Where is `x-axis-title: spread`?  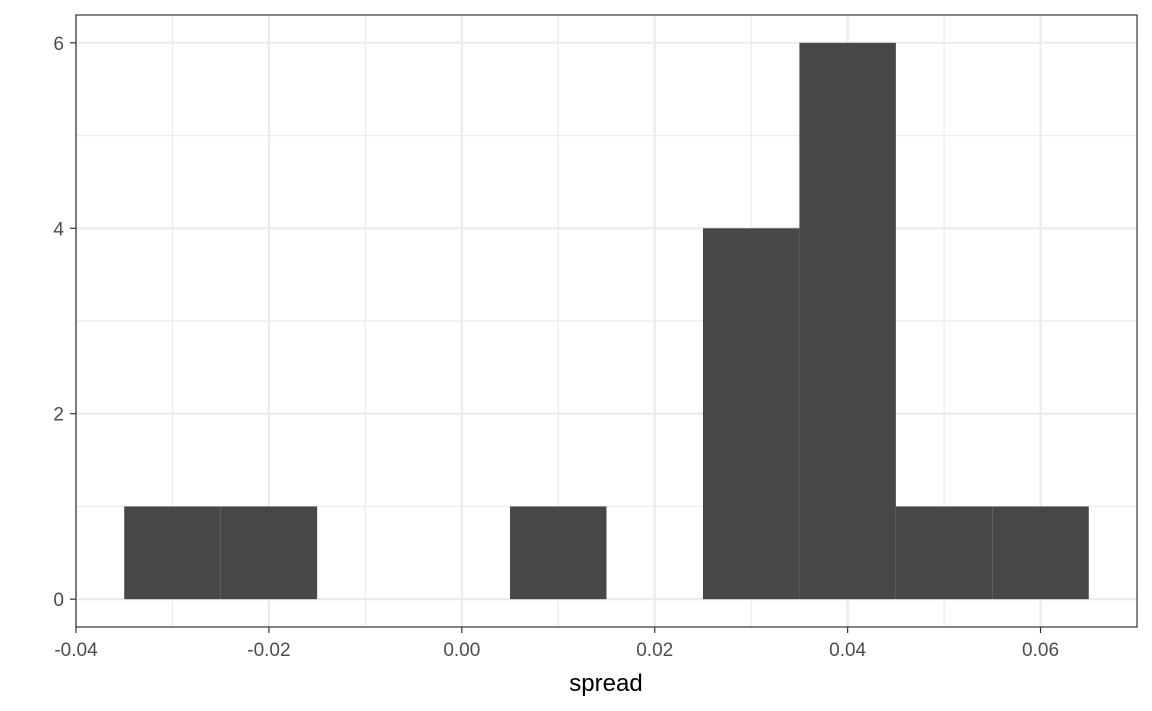 x-axis-title: spread is located at coordinates (605, 683).